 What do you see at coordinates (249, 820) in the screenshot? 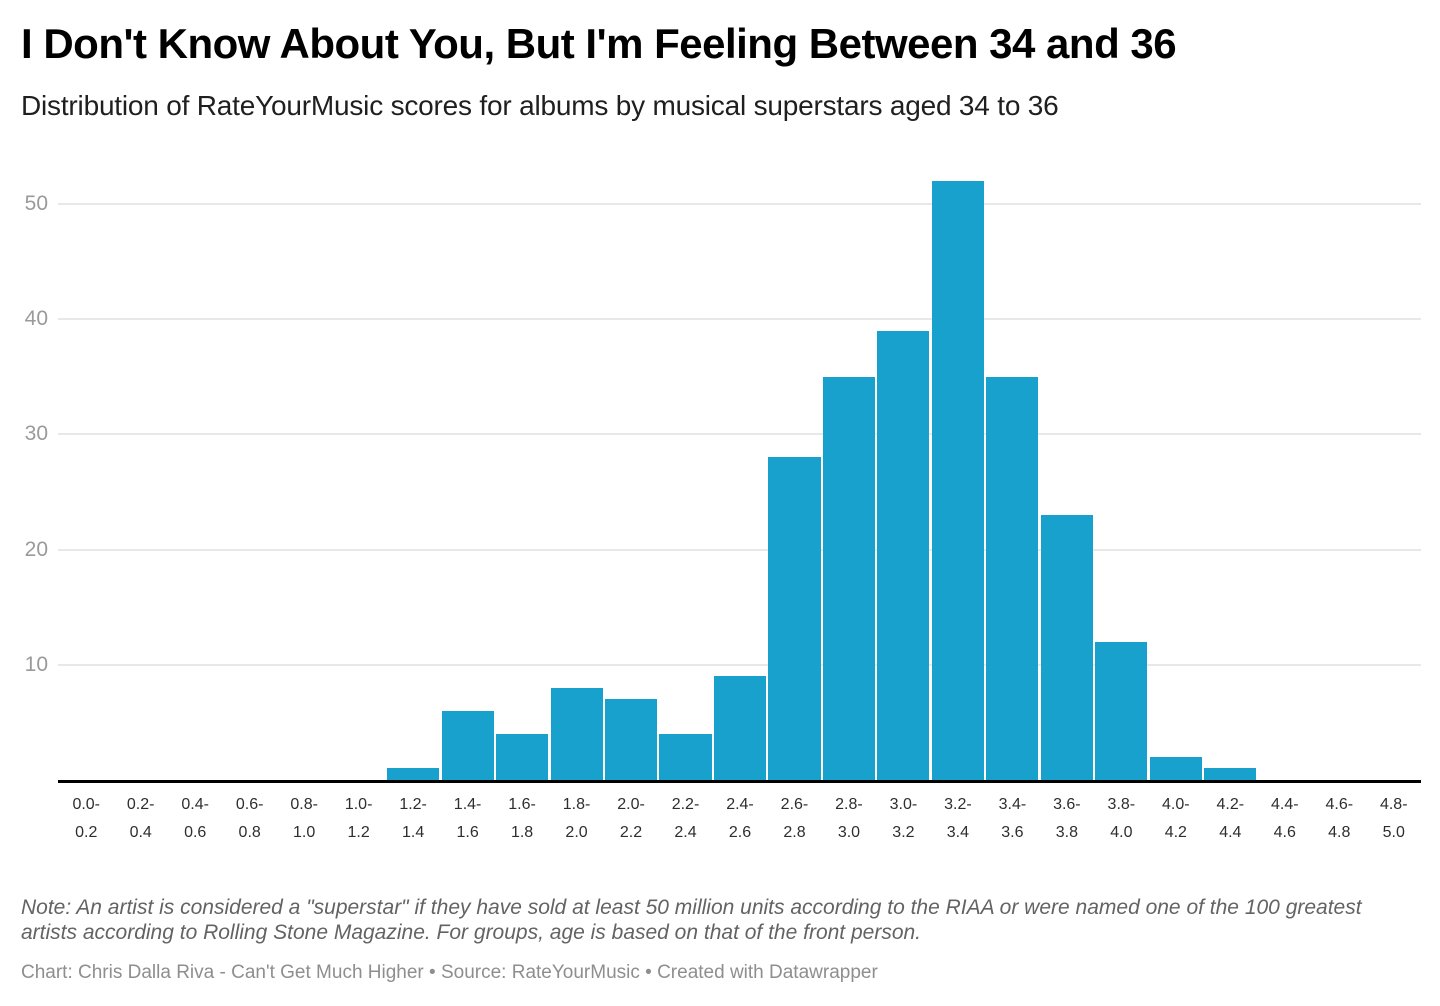
I see `x-axis-tick-label: 0.6- 0.8` at bounding box center [249, 820].